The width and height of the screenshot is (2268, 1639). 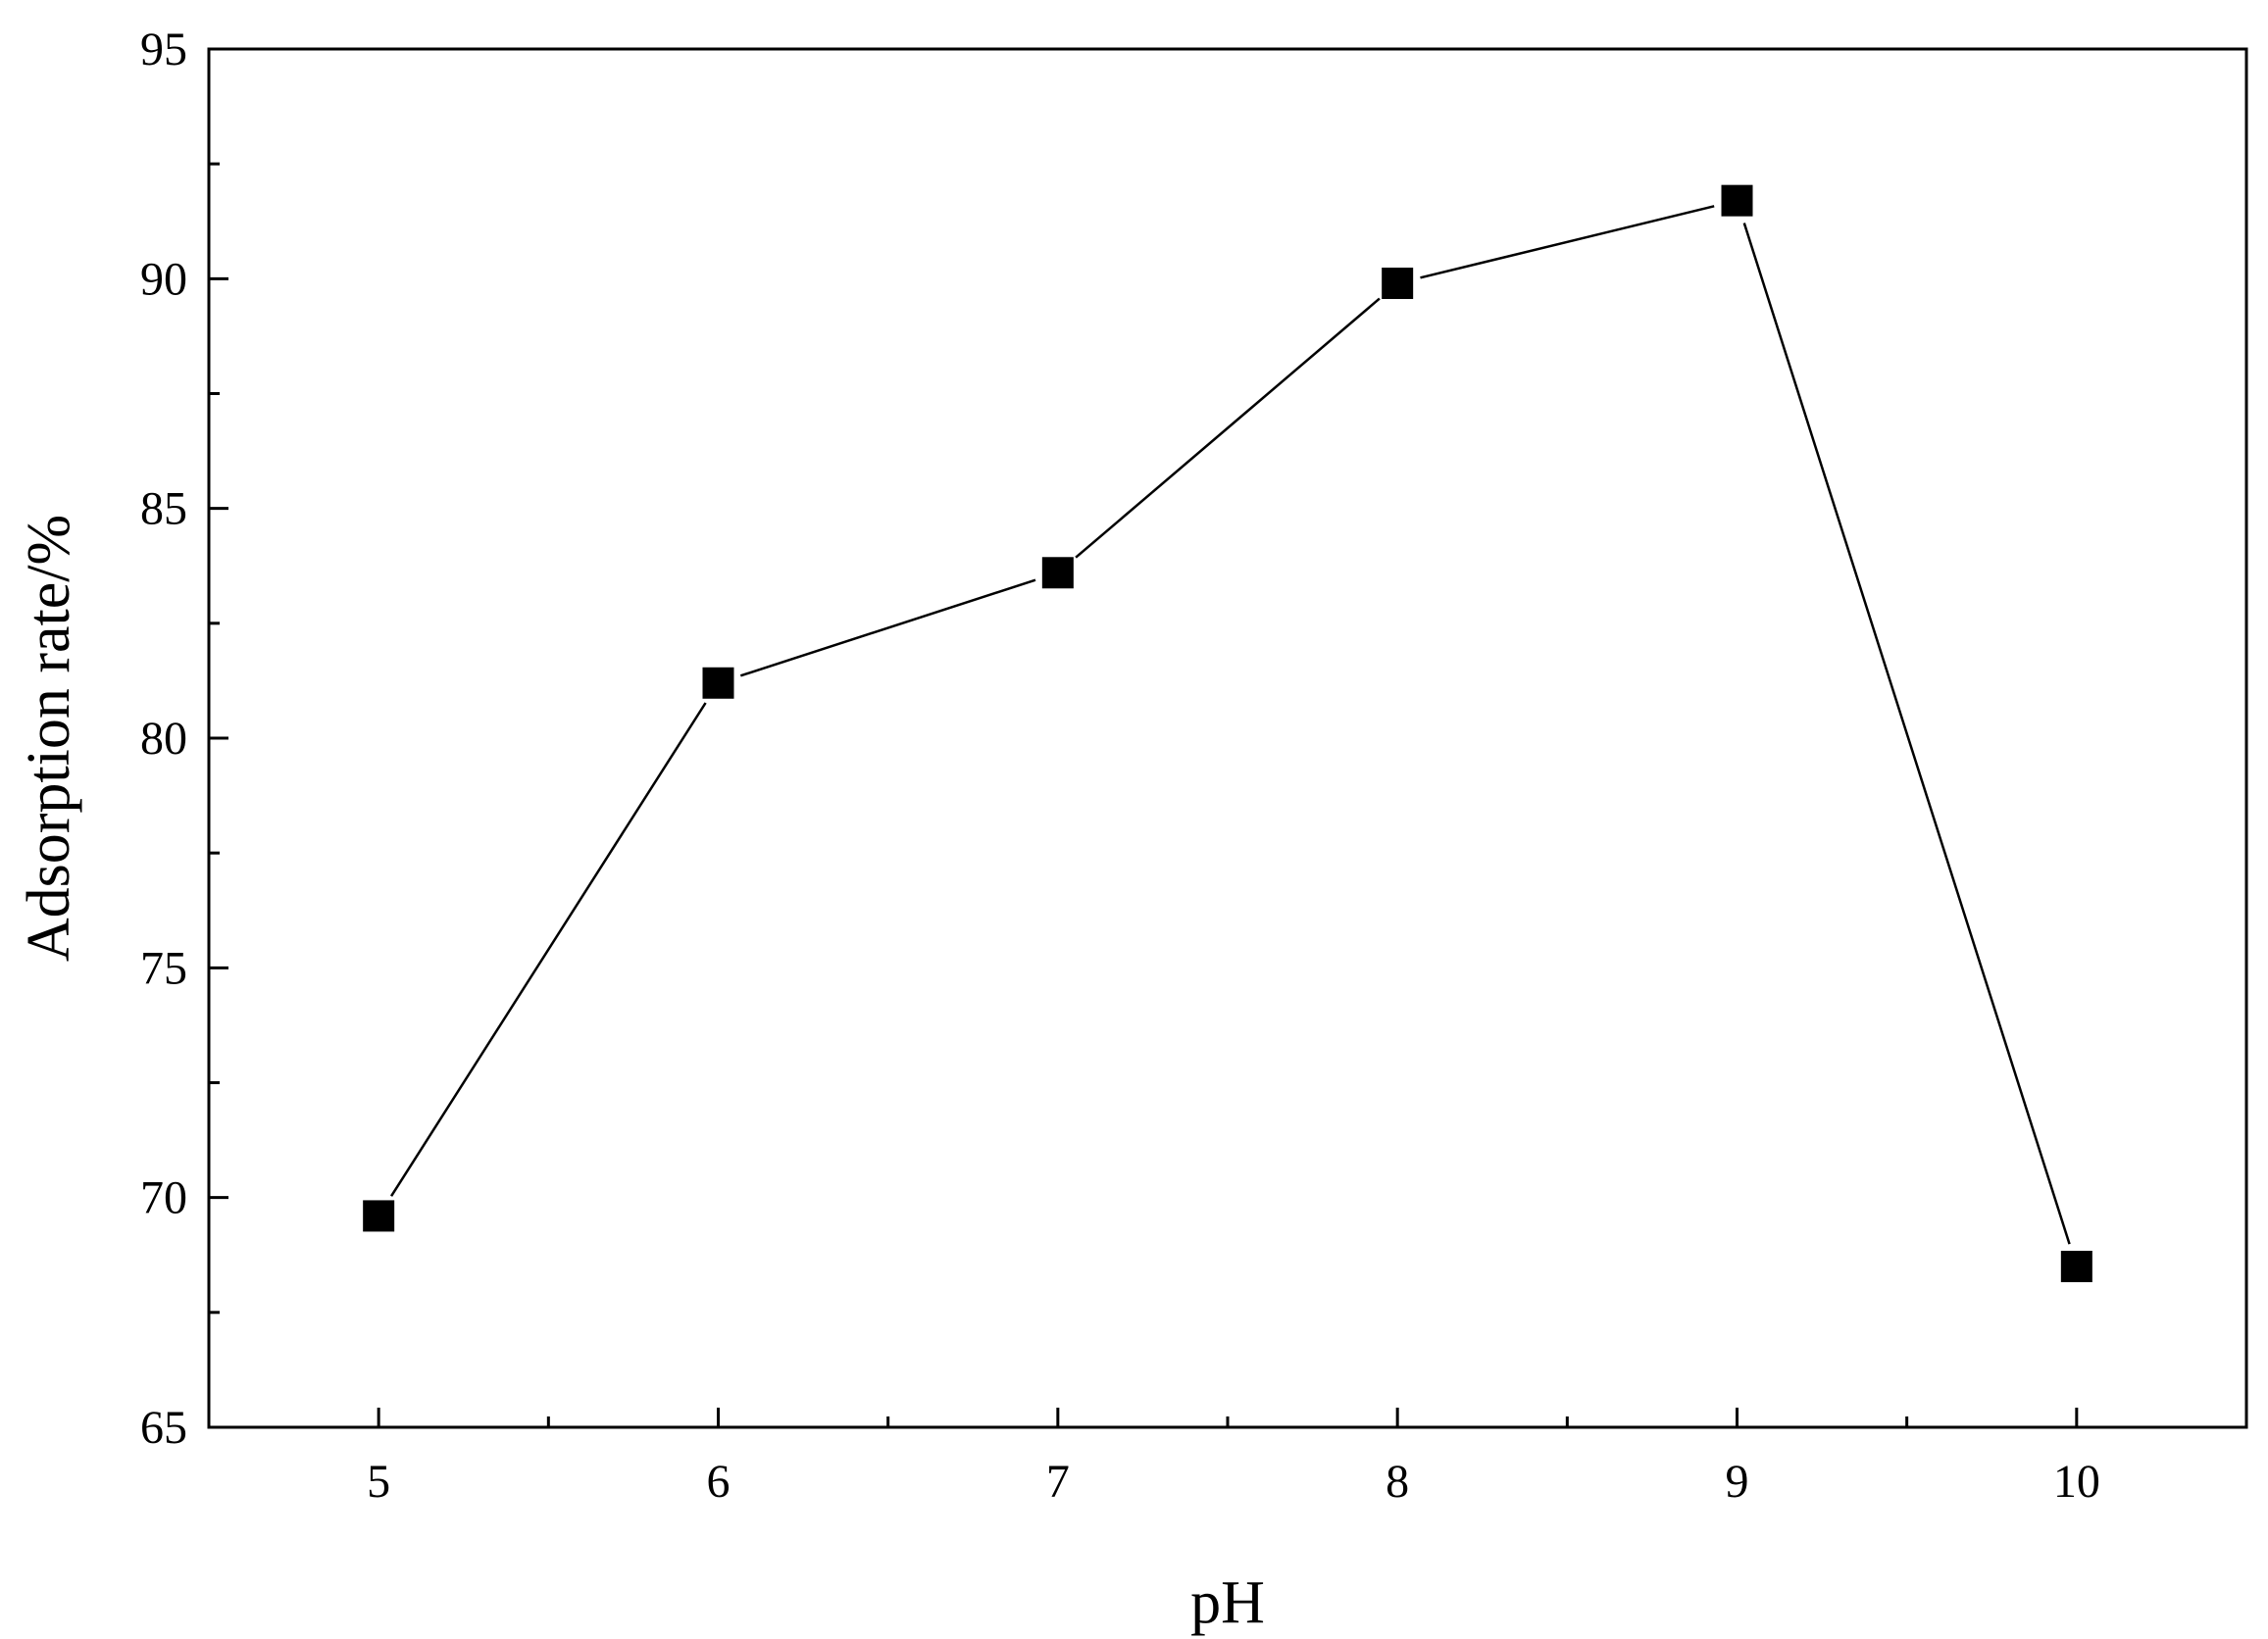 I want to click on x-tick-label: 7, so click(x=1058, y=1482).